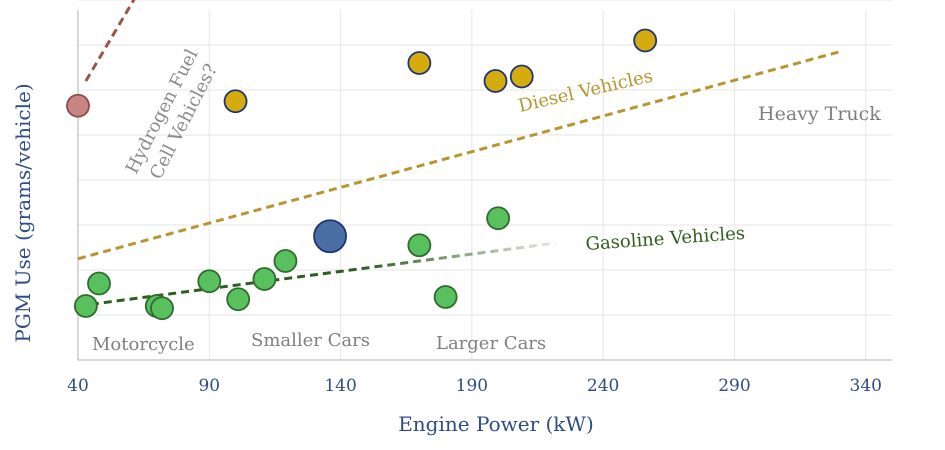  What do you see at coordinates (143, 344) in the screenshot?
I see `annotation-motorcycle: Motorcycle` at bounding box center [143, 344].